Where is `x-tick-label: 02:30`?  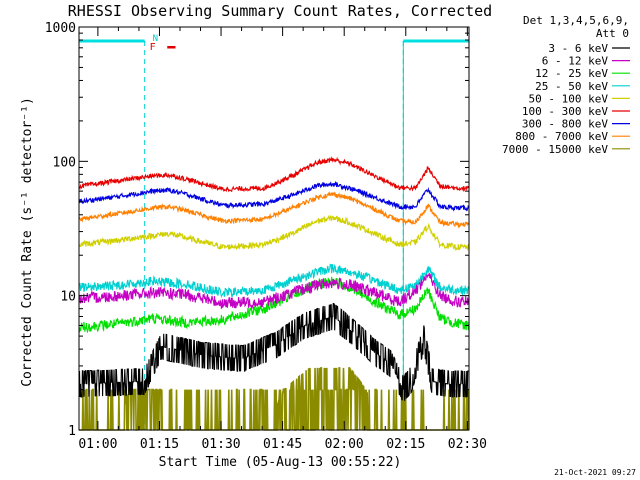
x-tick-label: 02:30 is located at coordinates (467, 444).